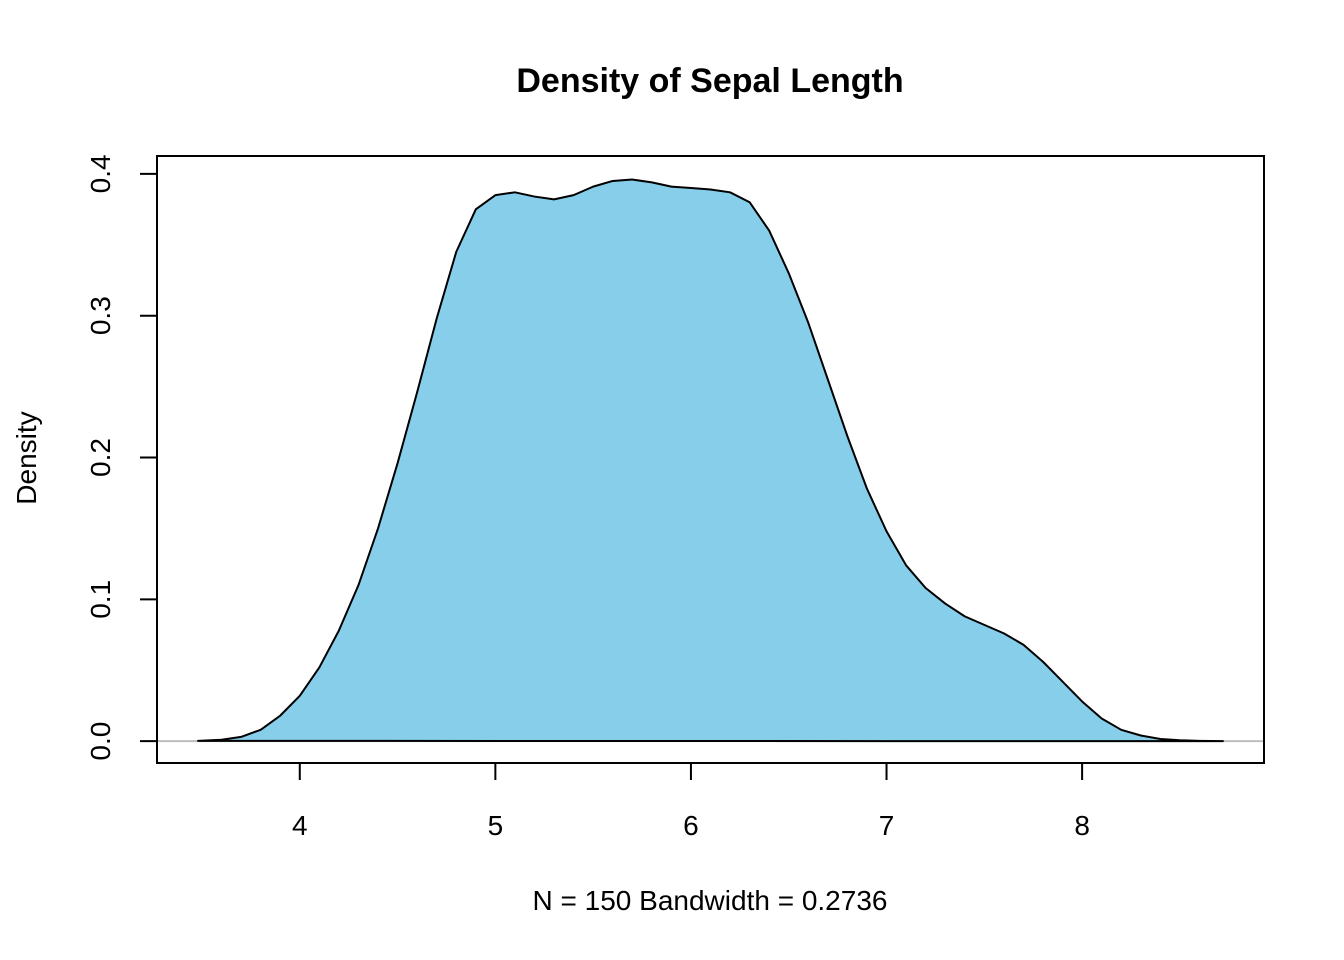 This screenshot has width=1344, height=960. I want to click on x-tick-label: 5, so click(496, 825).